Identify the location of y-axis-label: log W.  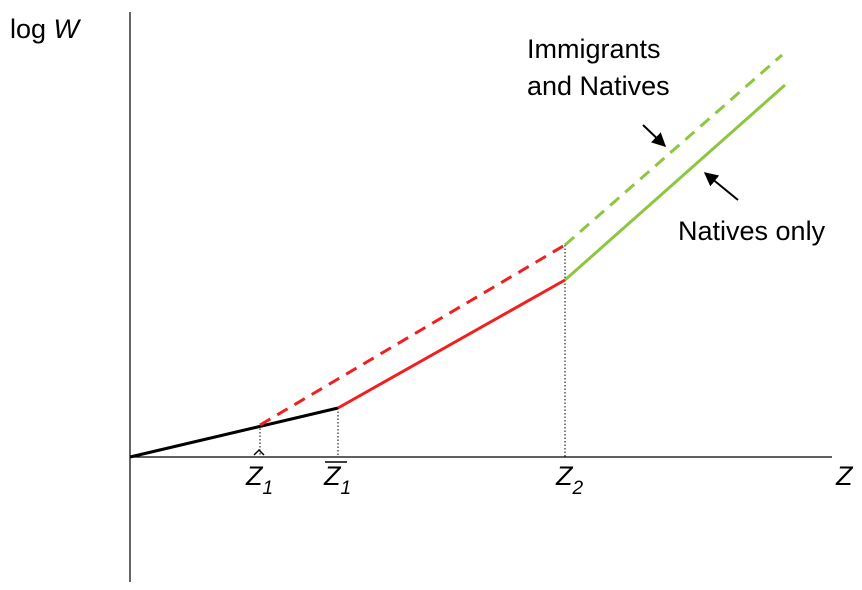
(46, 29).